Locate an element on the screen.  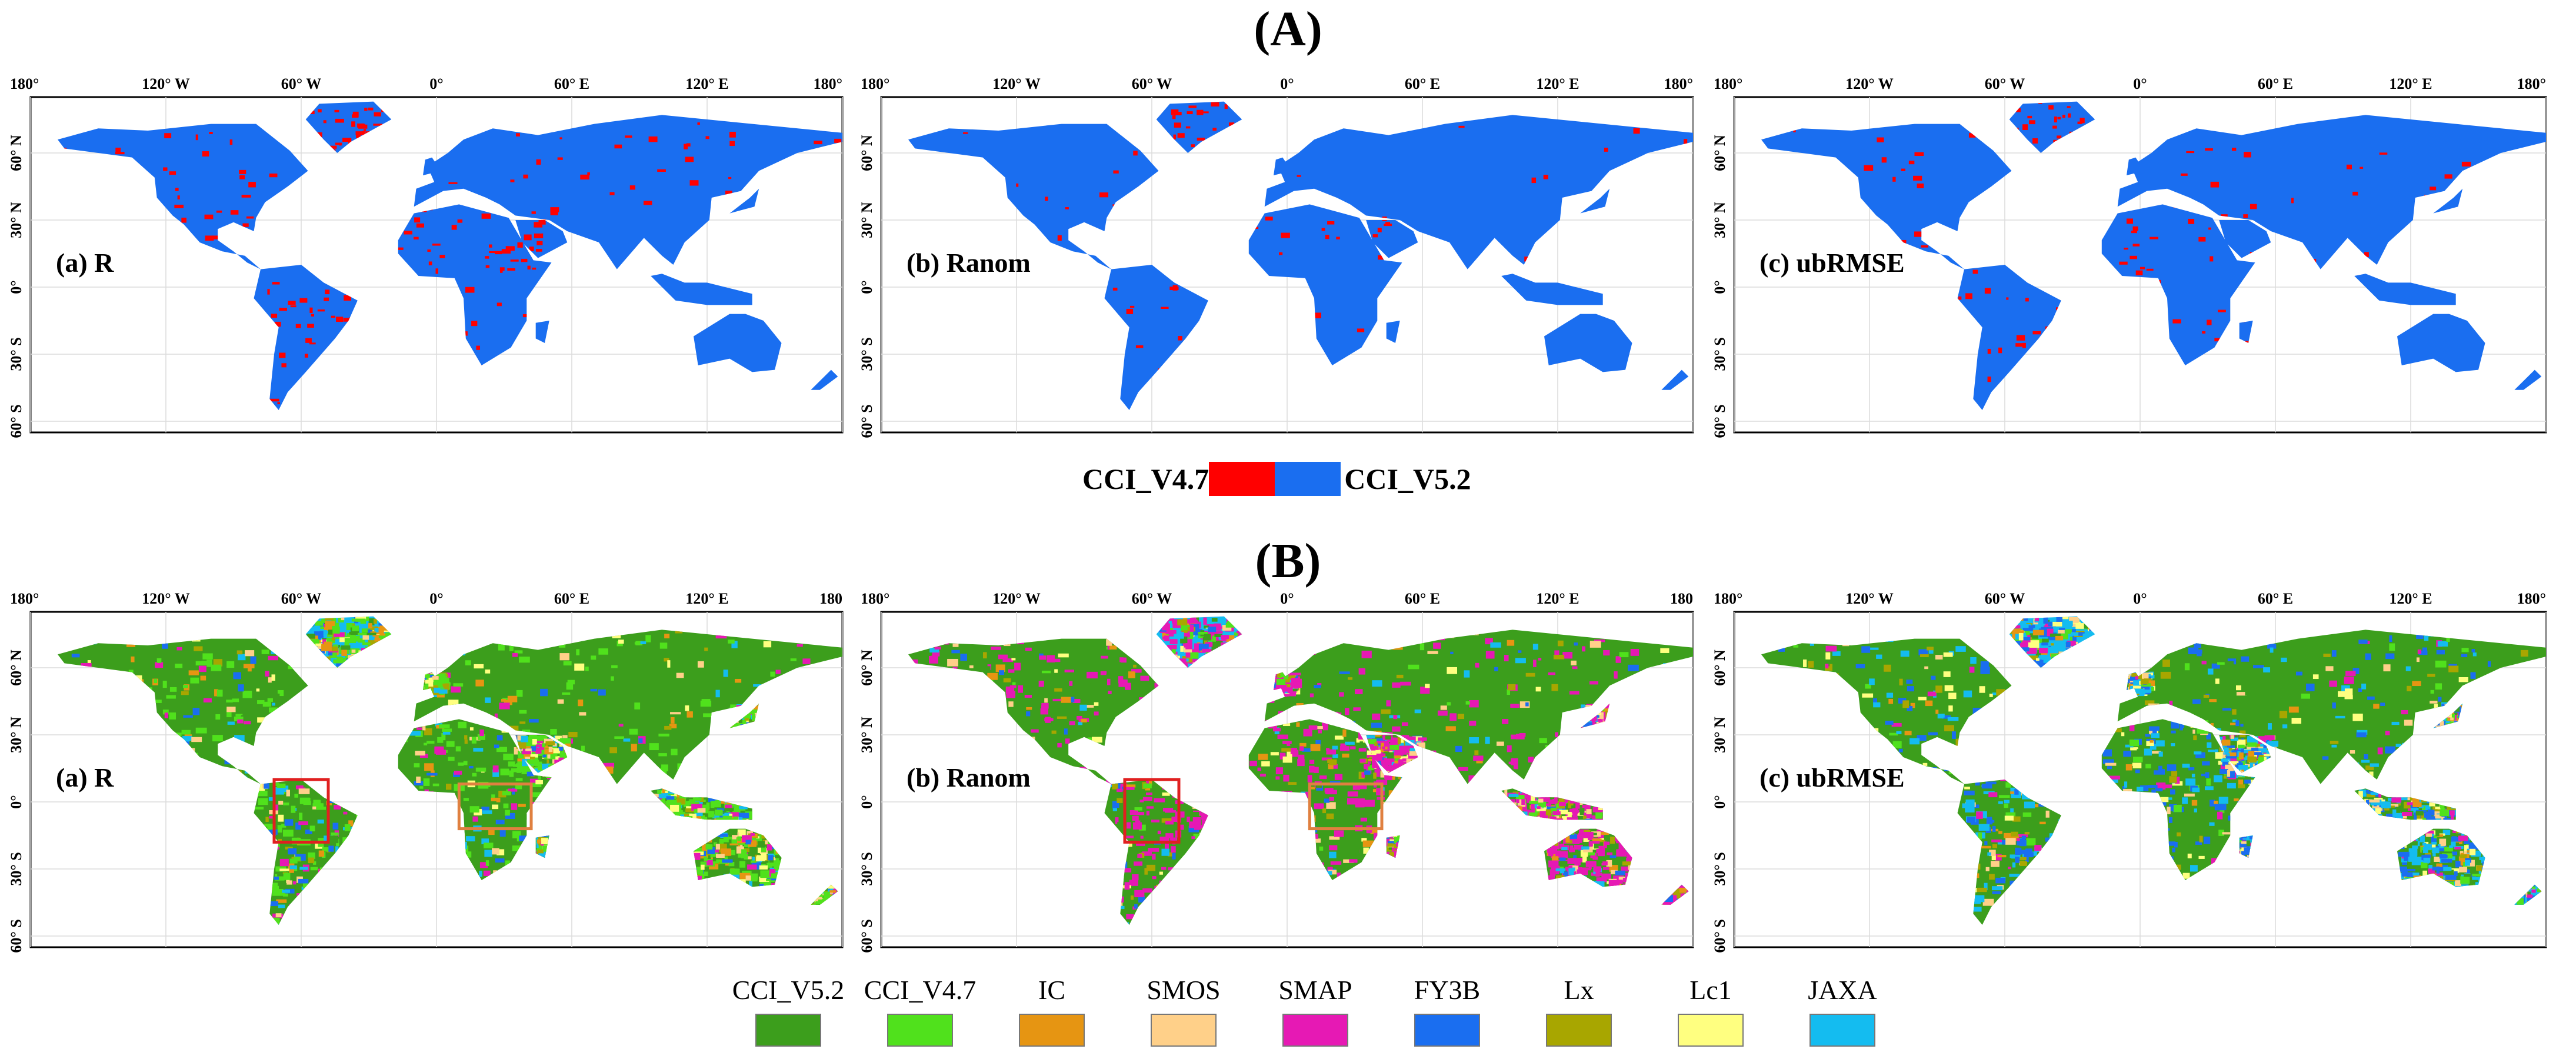
panel-label: (b) Ranom is located at coordinates (969, 263).